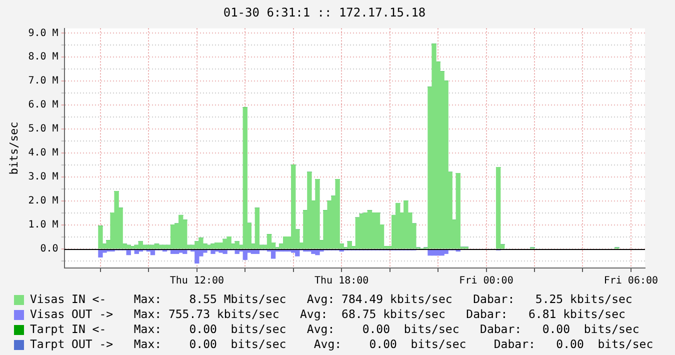 This screenshot has width=675, height=355. Describe the element at coordinates (341, 281) in the screenshot. I see `x-tick-label: Thu 18:00` at that location.